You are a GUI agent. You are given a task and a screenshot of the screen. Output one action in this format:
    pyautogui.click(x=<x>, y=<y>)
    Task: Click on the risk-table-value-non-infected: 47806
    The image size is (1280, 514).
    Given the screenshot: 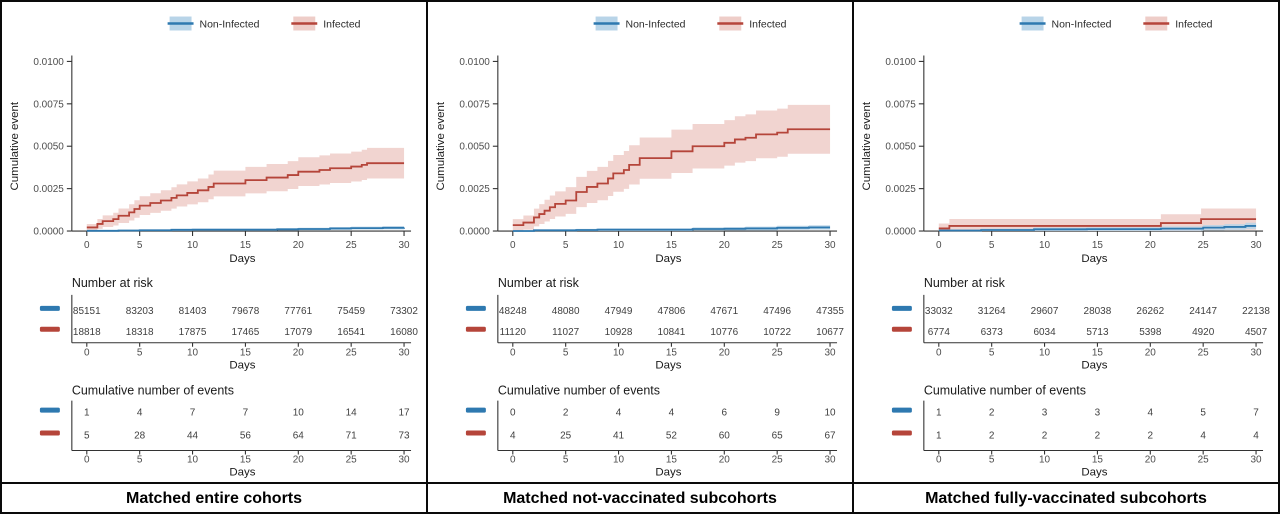 What is the action you would take?
    pyautogui.click(x=672, y=311)
    